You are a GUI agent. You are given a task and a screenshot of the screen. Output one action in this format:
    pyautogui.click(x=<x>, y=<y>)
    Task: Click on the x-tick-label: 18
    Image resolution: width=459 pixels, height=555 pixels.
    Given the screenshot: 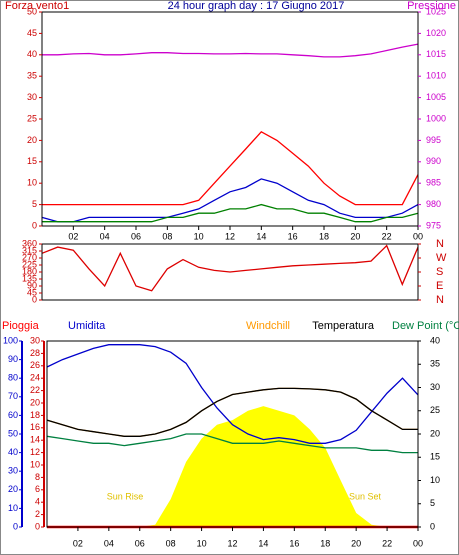 What is the action you would take?
    pyautogui.click(x=324, y=236)
    